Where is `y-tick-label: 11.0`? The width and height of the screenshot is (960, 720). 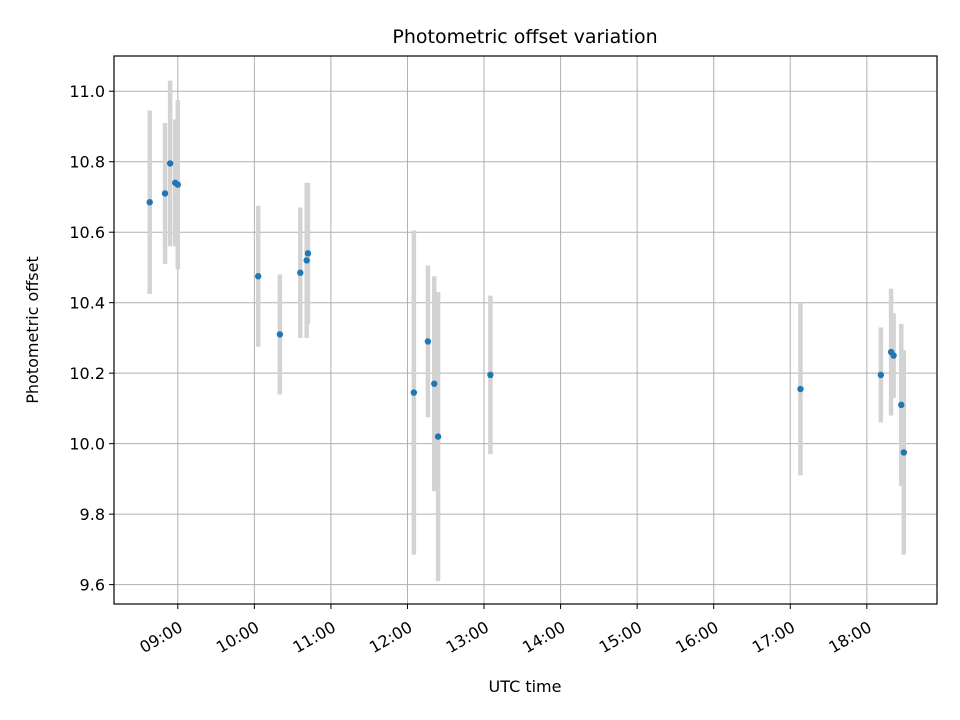 y-tick-label: 11.0 is located at coordinates (87, 91).